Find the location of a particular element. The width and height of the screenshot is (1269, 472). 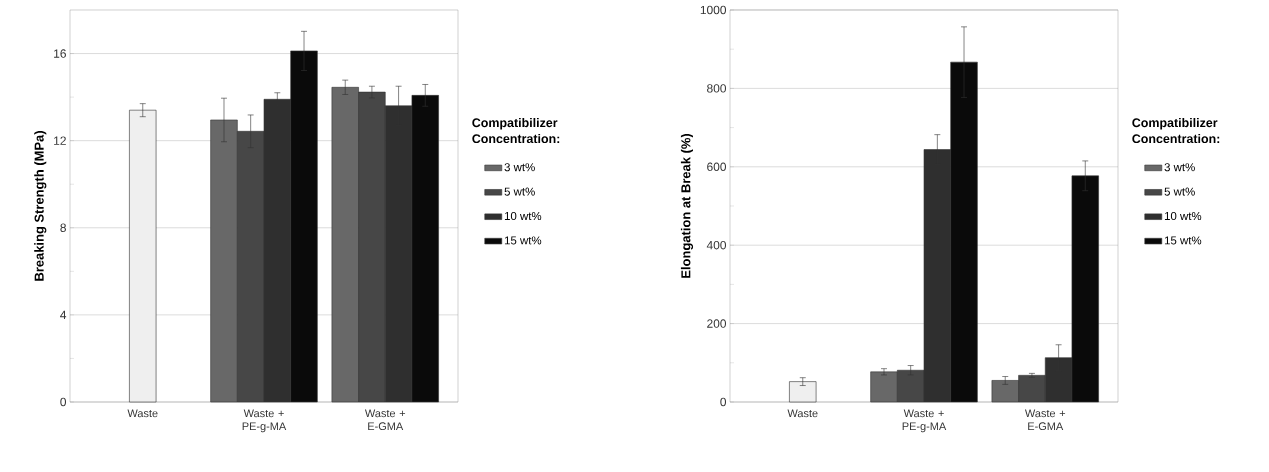

y-axis-title: Elongation at Break (%) is located at coordinates (687, 205).